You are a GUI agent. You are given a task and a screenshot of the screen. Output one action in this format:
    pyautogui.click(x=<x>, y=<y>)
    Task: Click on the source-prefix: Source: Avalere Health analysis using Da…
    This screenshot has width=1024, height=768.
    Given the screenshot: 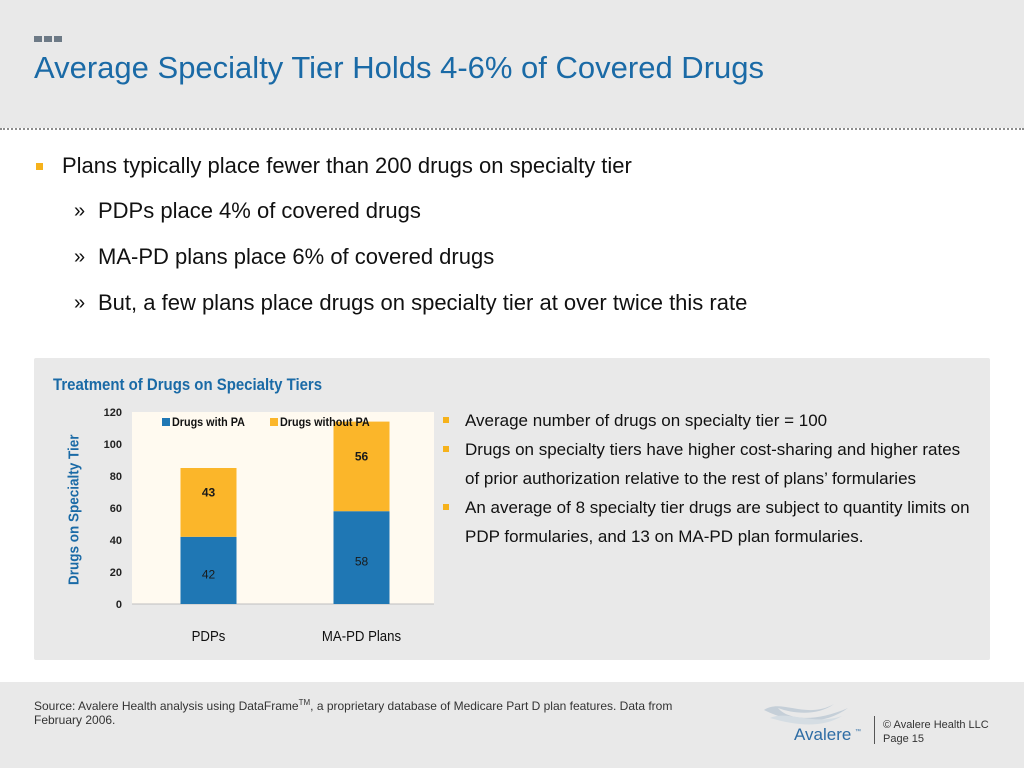 What is the action you would take?
    pyautogui.click(x=166, y=706)
    